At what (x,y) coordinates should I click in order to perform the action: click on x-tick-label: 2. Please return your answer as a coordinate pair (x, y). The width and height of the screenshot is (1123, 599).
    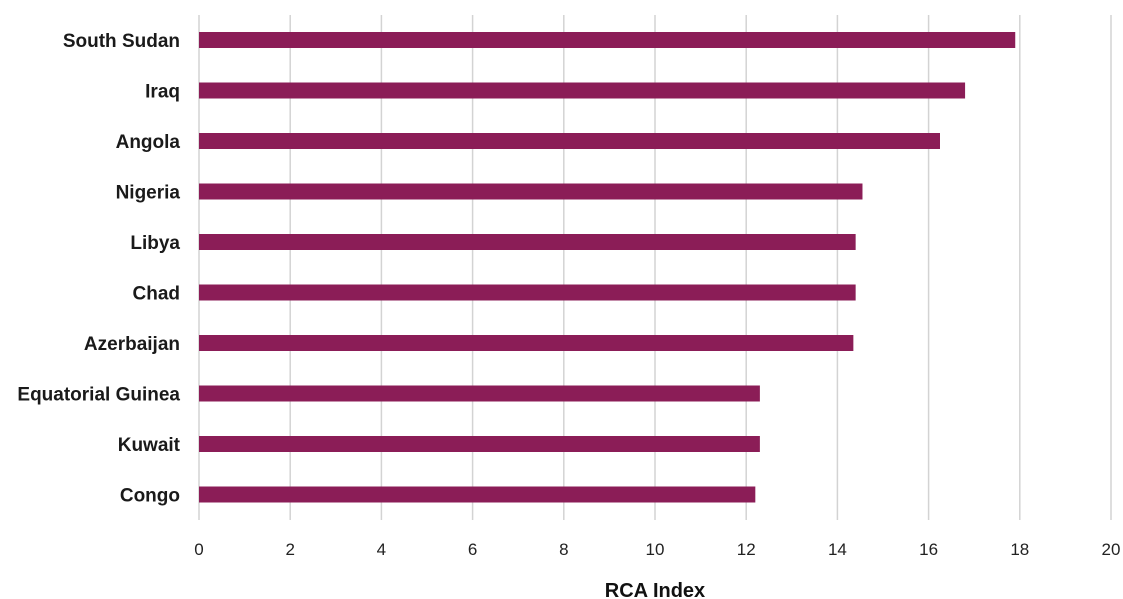
    Looking at the image, I should click on (289, 549).